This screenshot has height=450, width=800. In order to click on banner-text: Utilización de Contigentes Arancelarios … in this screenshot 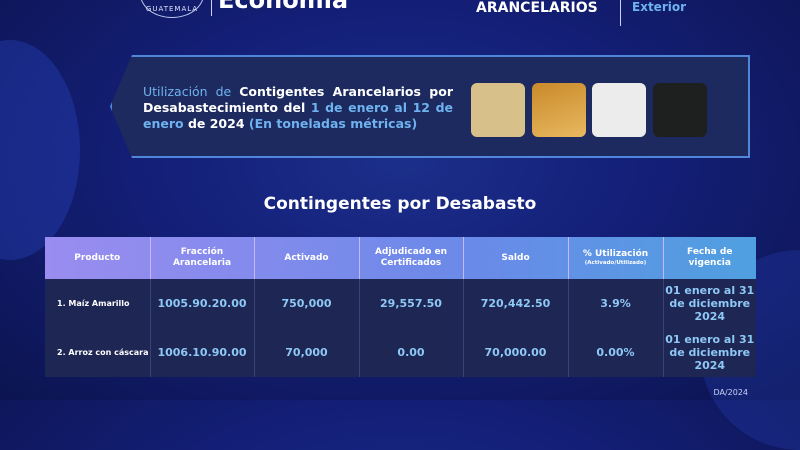, I will do `click(298, 107)`.